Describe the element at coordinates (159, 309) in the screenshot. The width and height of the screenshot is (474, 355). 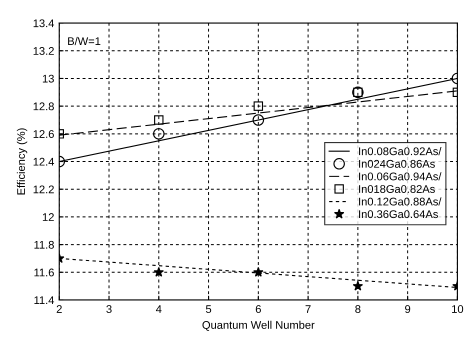
I see `x-tick-label: 4` at that location.